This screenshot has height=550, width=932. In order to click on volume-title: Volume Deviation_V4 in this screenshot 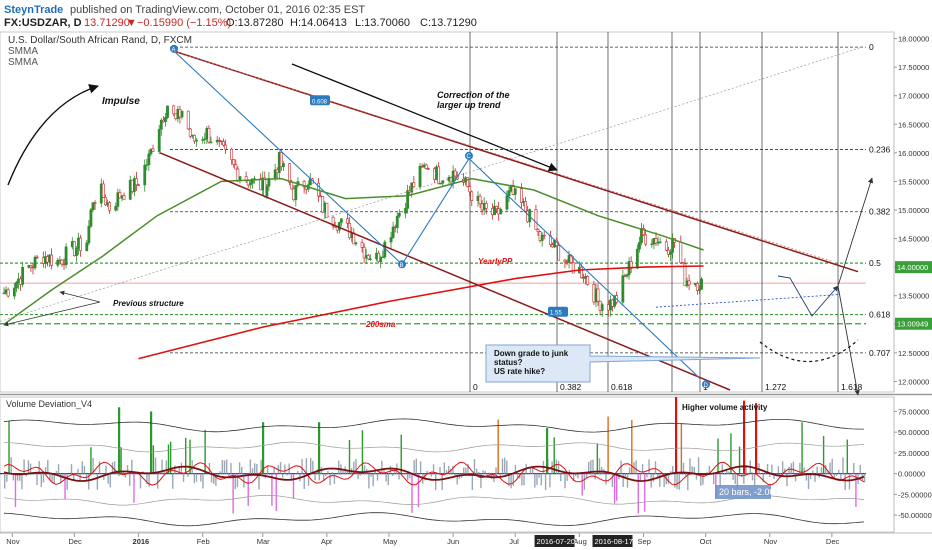, I will do `click(49, 404)`.